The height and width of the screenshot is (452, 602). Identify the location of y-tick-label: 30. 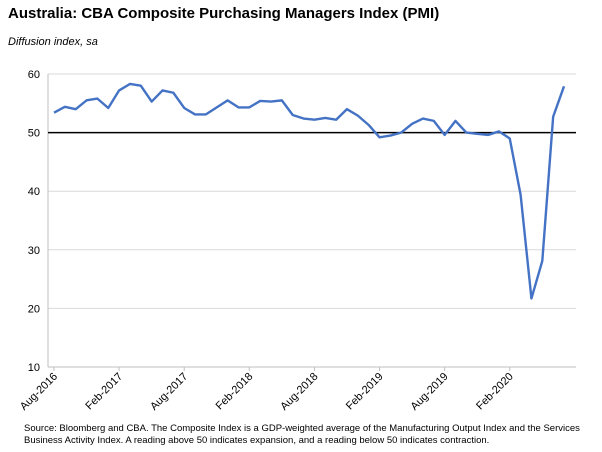
(34, 251).